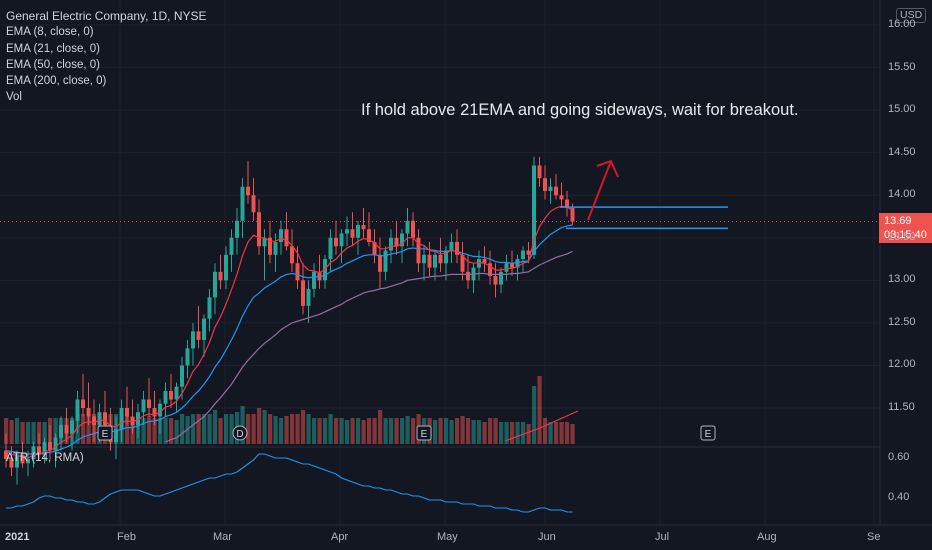 Image resolution: width=932 pixels, height=550 pixels. Describe the element at coordinates (902, 279) in the screenshot. I see `y-tick-label: 13.00` at that location.